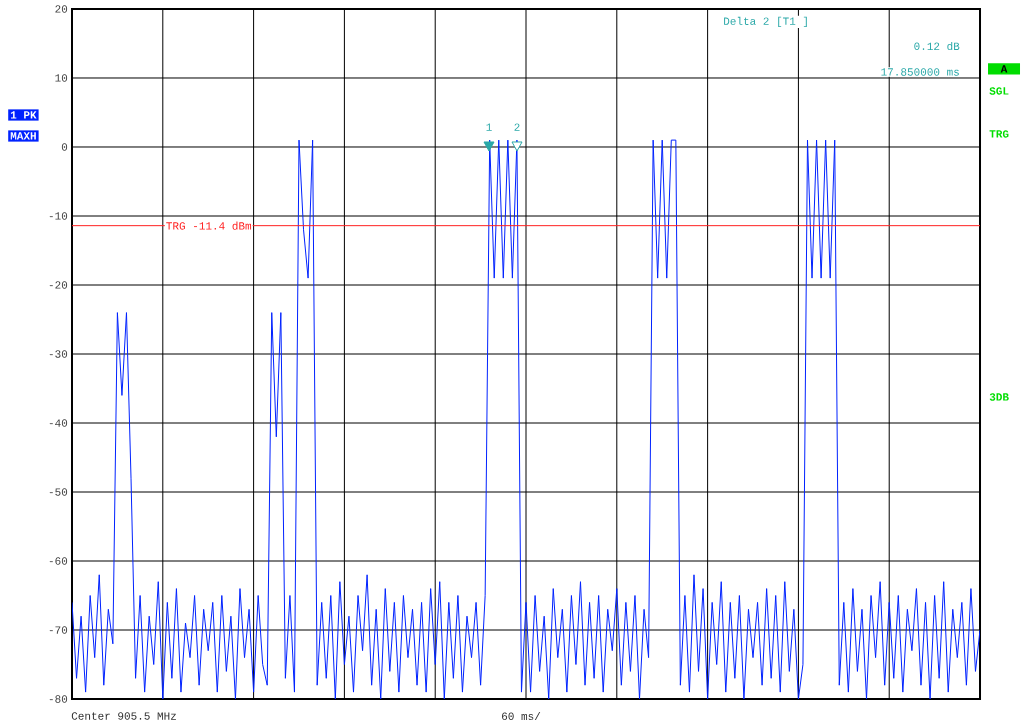 This screenshot has width=1023, height=726. What do you see at coordinates (58, 354) in the screenshot?
I see `y-tick-label: -30` at bounding box center [58, 354].